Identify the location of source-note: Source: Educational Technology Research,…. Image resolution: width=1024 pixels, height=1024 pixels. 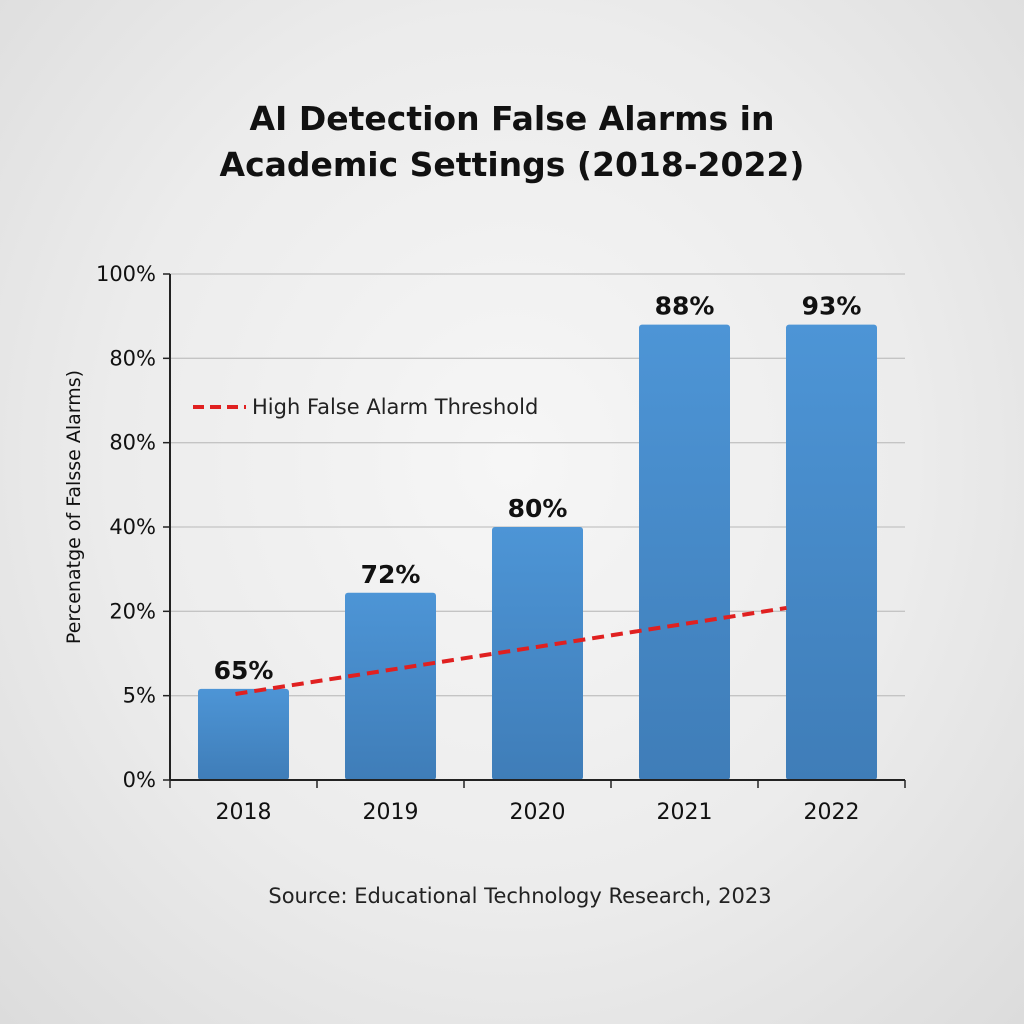
(520, 896).